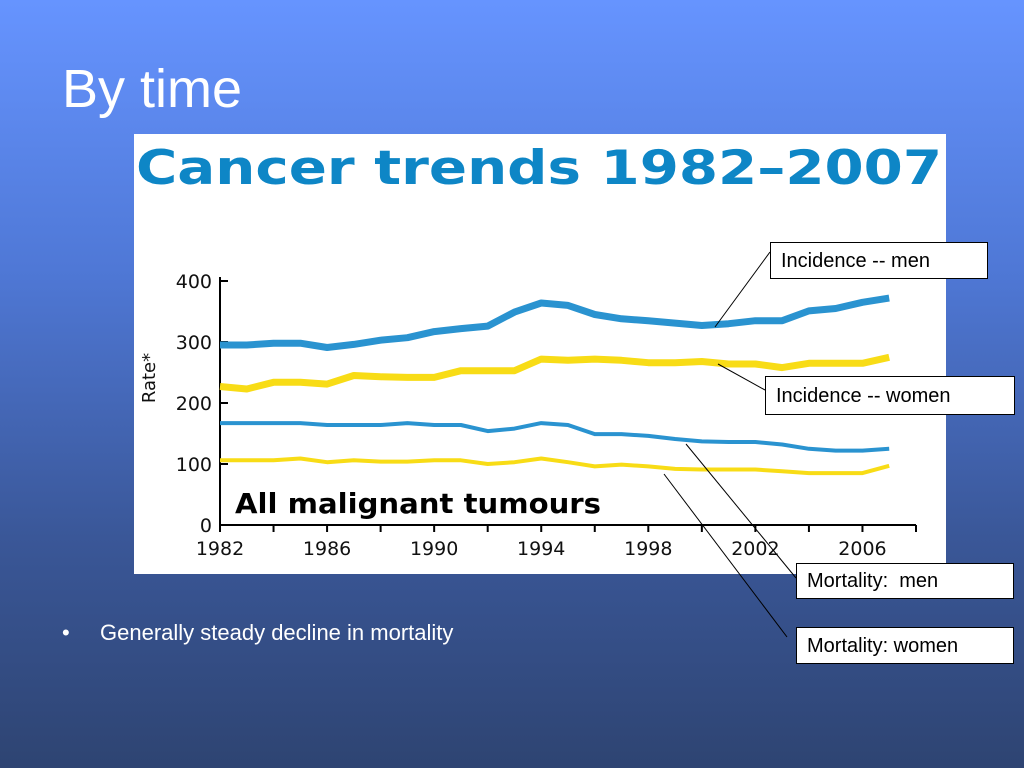  What do you see at coordinates (555, 437) in the screenshot?
I see `series-line-mortality-men` at bounding box center [555, 437].